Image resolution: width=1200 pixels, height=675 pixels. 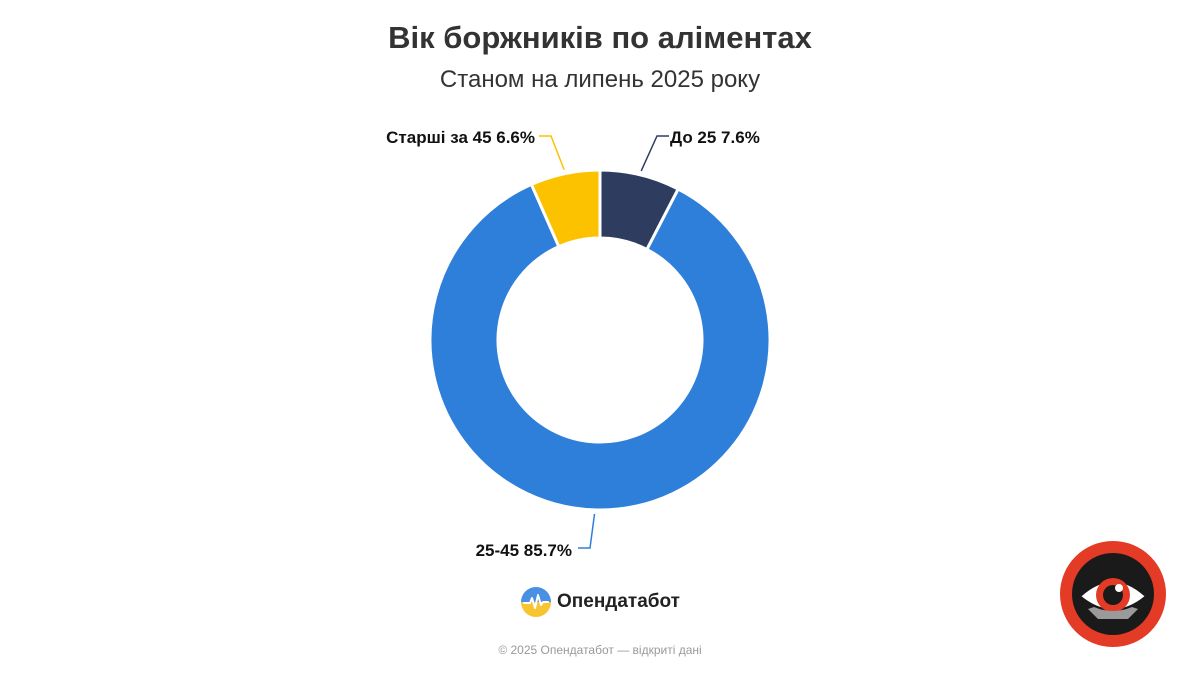 What do you see at coordinates (600, 37) in the screenshot?
I see `chart-title: Вік боржників по аліментах` at bounding box center [600, 37].